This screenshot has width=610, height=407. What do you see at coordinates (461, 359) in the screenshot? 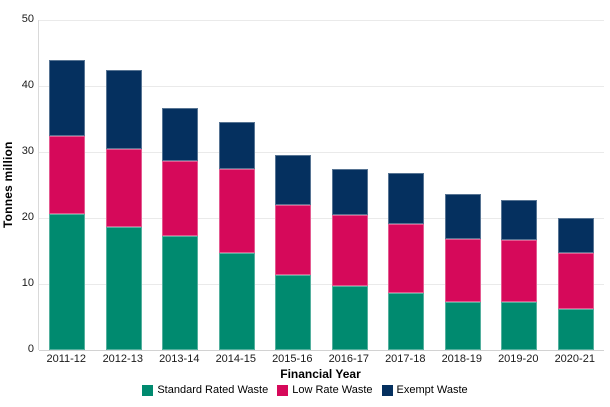
I see `x-tick-label-2018-19: 2018-19` at bounding box center [461, 359].